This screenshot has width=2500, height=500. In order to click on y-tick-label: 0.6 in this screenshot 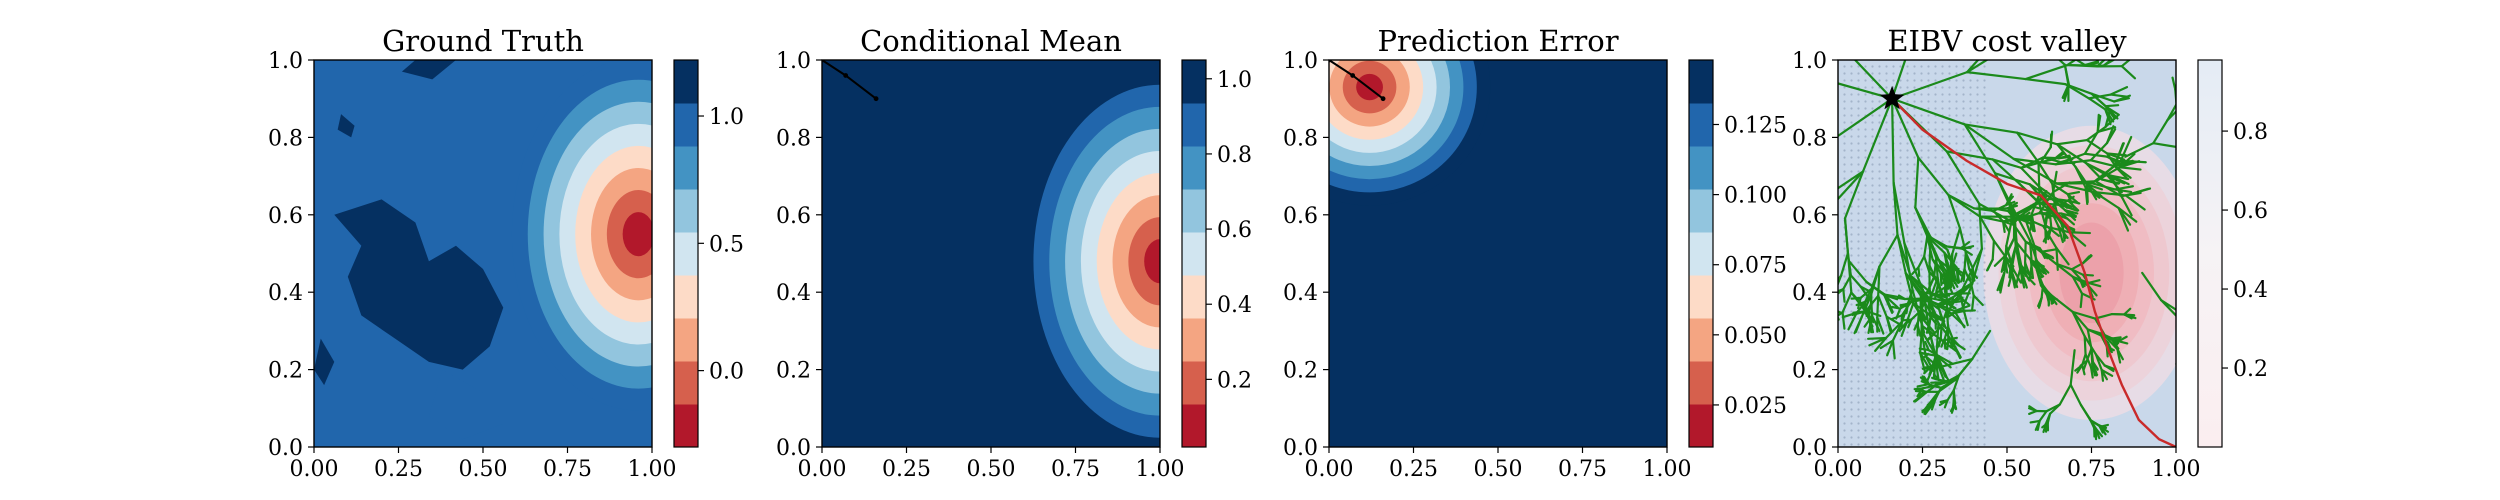, I will do `click(285, 216)`.